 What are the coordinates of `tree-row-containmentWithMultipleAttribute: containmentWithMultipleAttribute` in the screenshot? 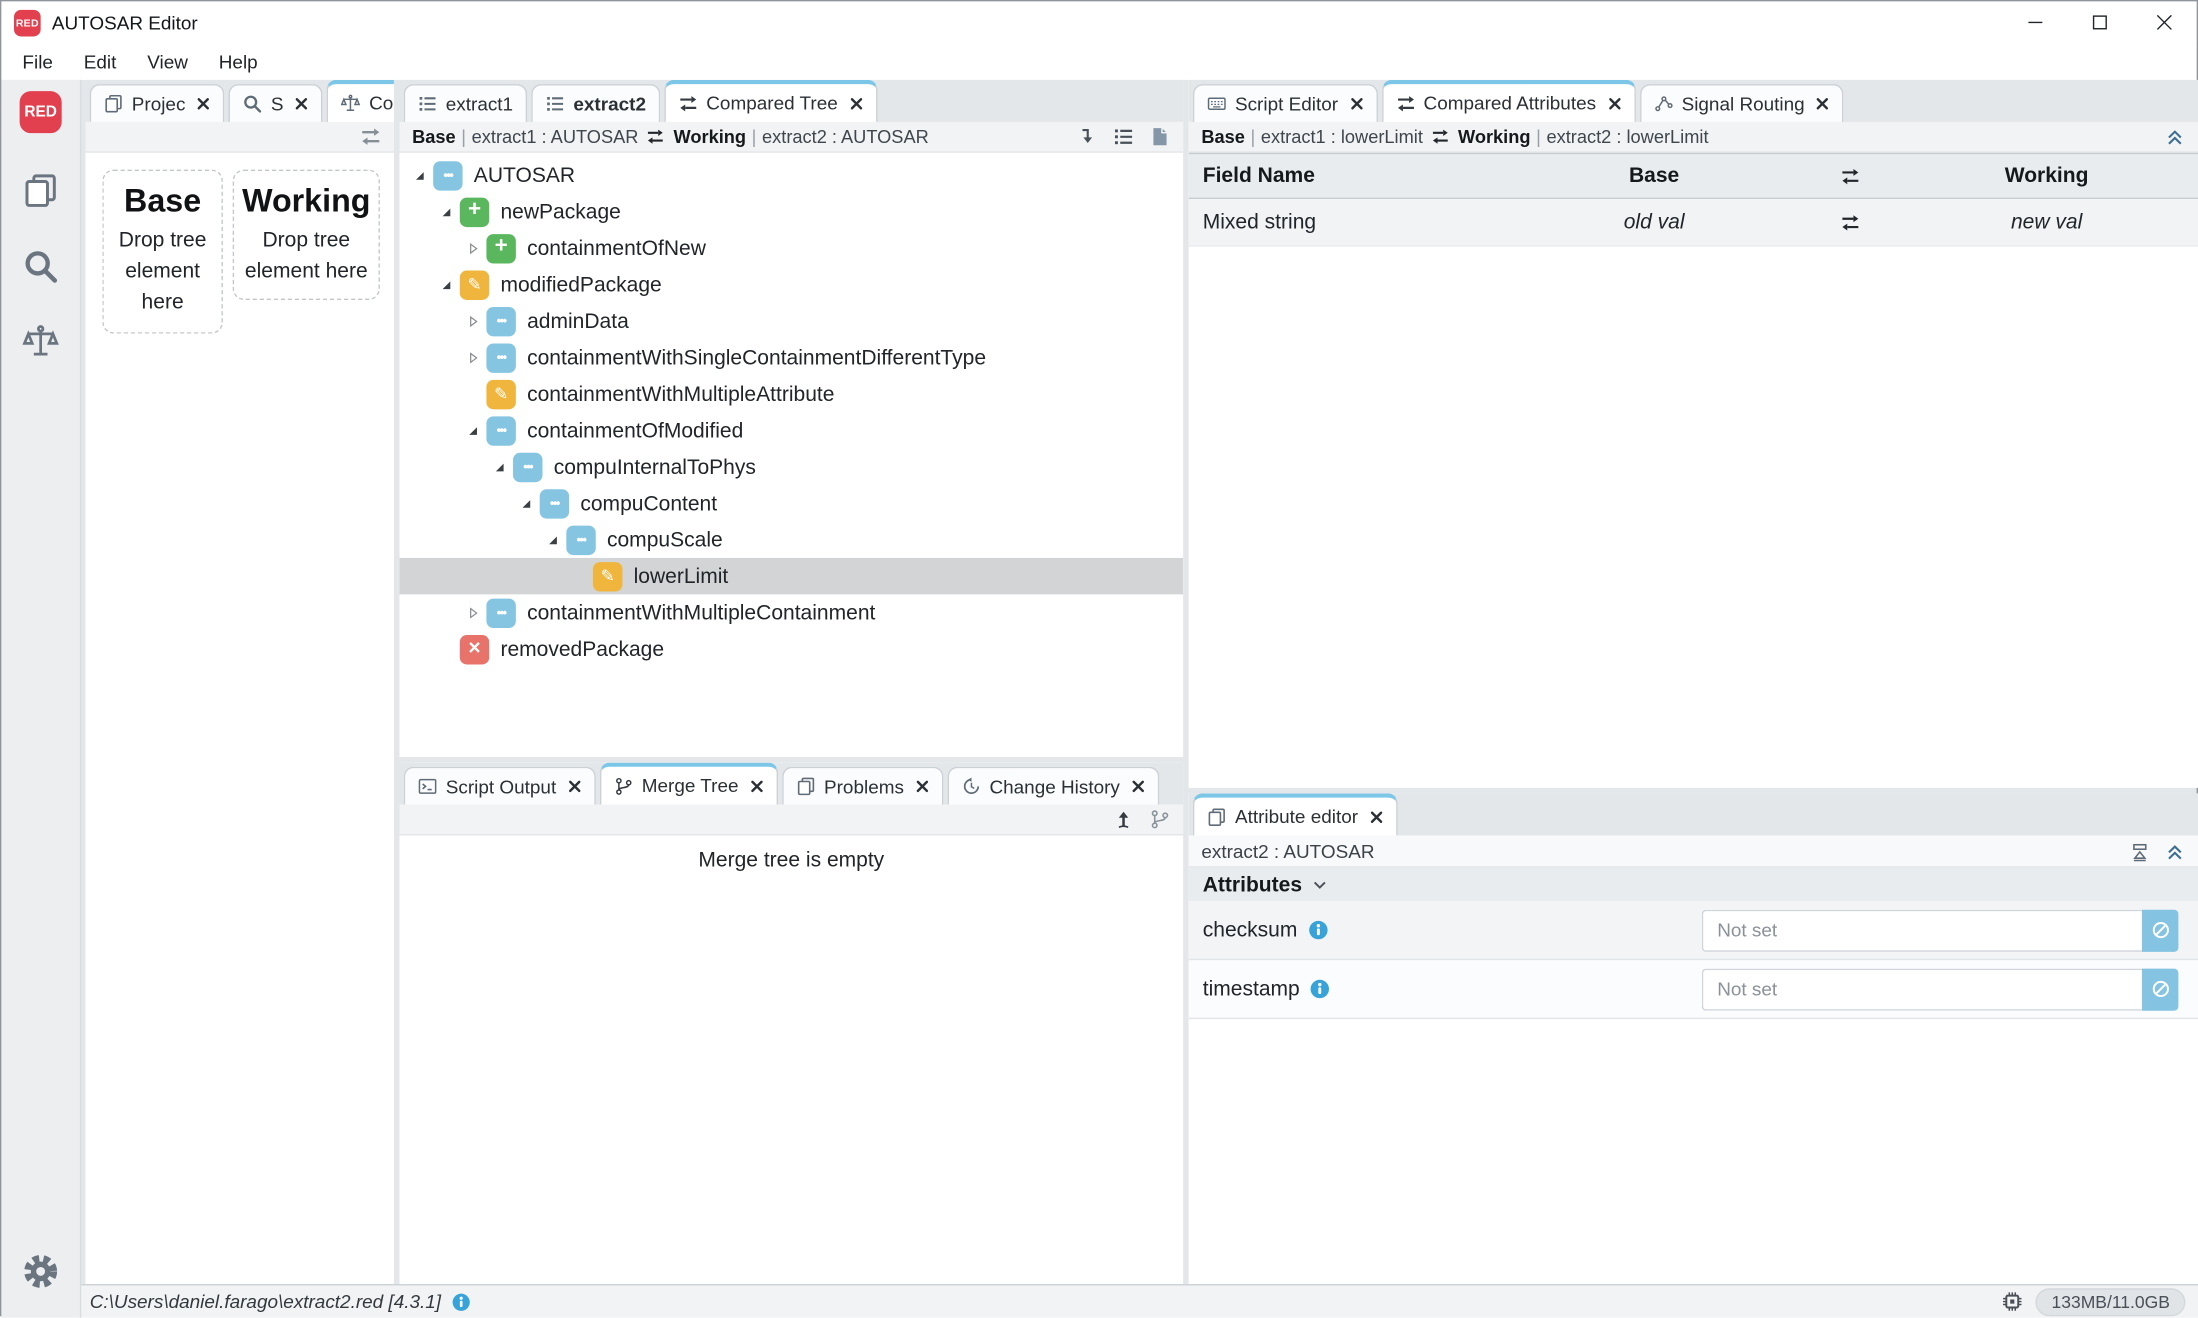 It's located at (792, 394).